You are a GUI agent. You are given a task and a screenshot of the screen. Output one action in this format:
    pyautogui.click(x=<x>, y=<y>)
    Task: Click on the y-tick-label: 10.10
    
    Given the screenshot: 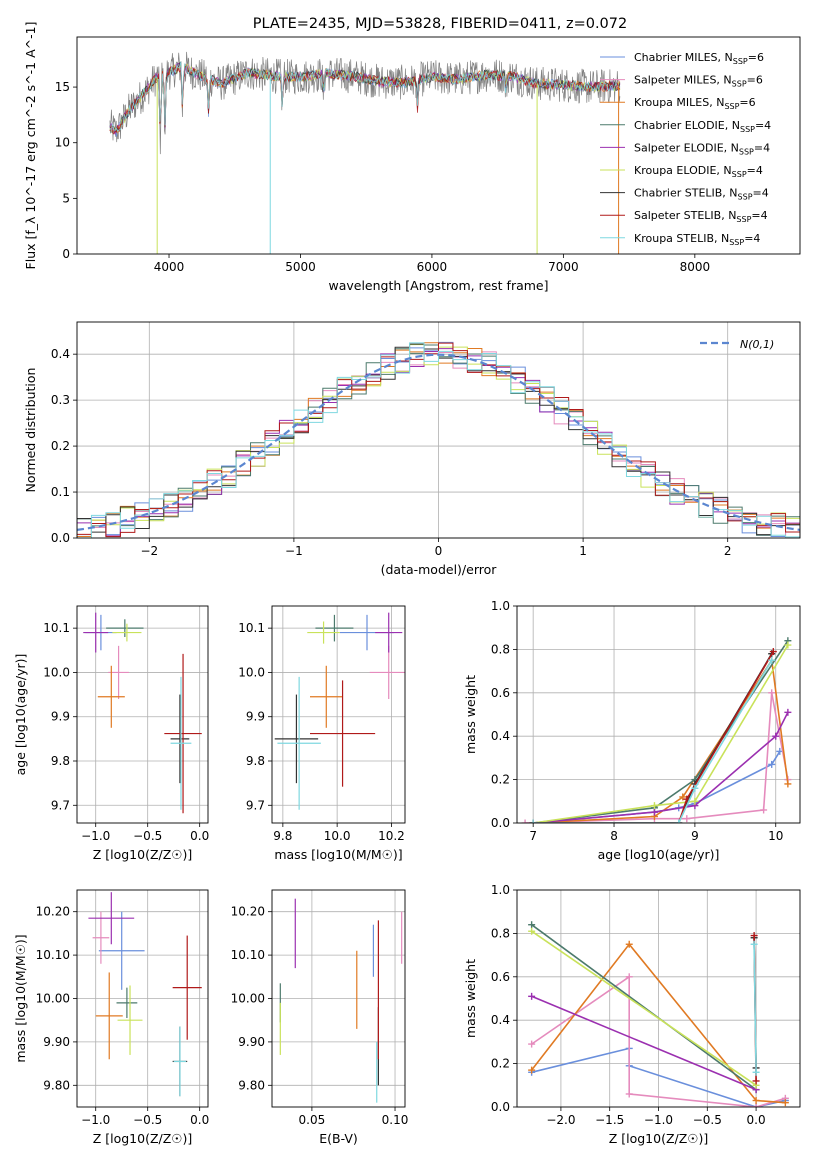 What is the action you would take?
    pyautogui.click(x=248, y=955)
    